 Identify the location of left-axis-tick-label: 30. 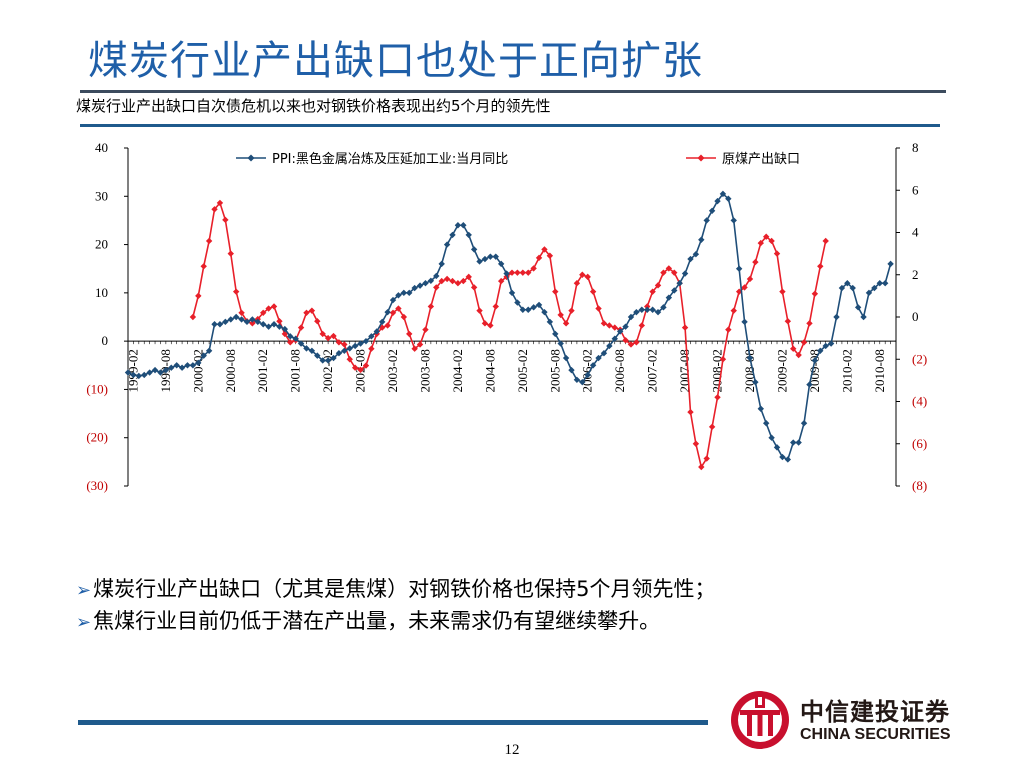
(101, 195).